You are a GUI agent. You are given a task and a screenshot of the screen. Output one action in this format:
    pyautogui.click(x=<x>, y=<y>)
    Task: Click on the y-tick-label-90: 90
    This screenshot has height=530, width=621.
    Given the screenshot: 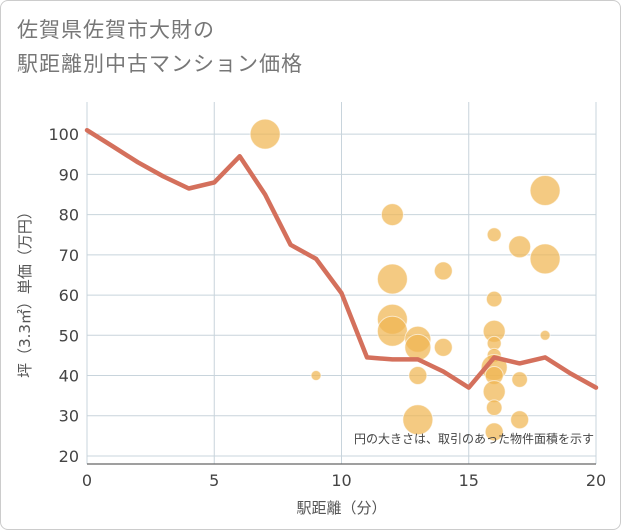 What is the action you would take?
    pyautogui.click(x=69, y=174)
    